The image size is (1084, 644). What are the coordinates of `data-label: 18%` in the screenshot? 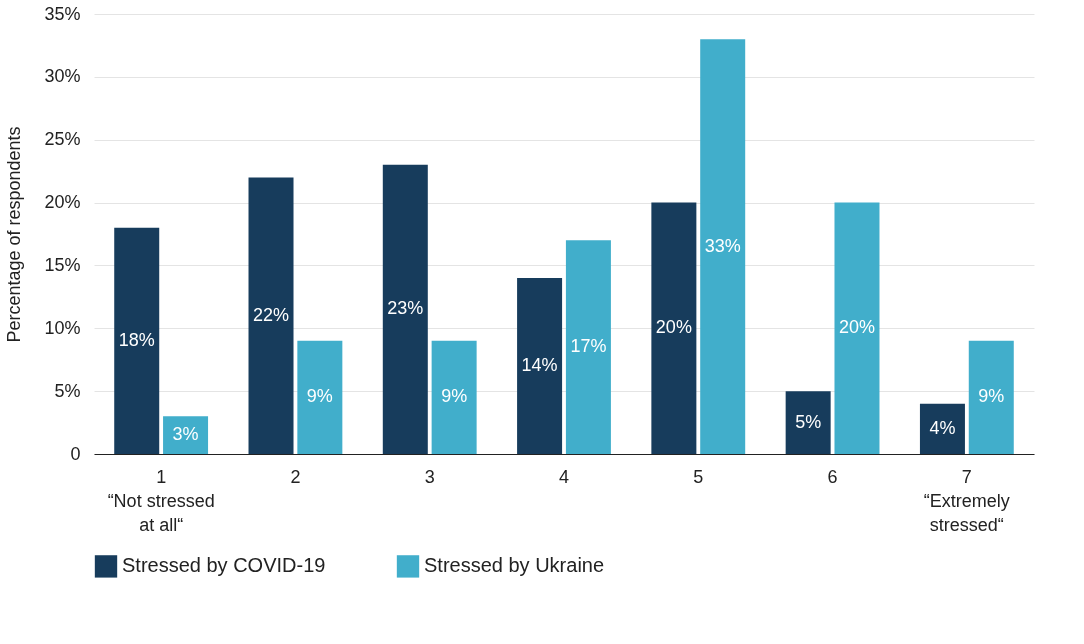 It's located at (136, 339).